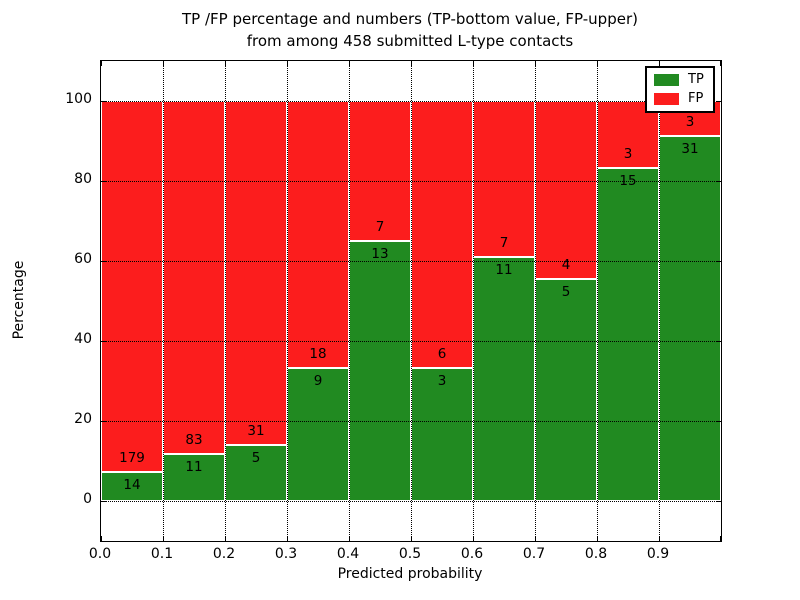  I want to click on fp-count-label: 179, so click(132, 457).